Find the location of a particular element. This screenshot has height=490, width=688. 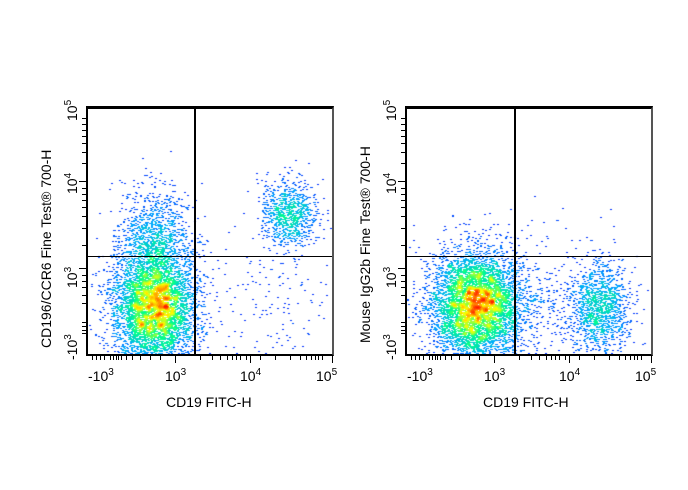

x-tick-neg1000: -103 is located at coordinates (420, 375).